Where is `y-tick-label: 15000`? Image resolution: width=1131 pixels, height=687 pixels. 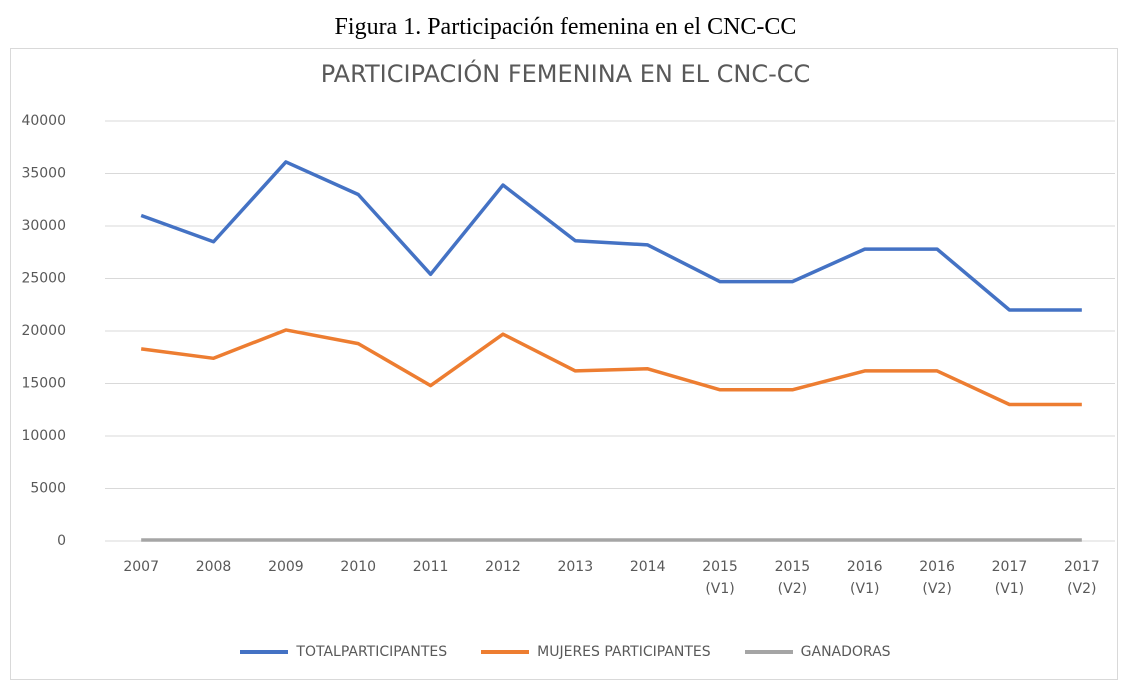 y-tick-label: 15000 is located at coordinates (43, 384).